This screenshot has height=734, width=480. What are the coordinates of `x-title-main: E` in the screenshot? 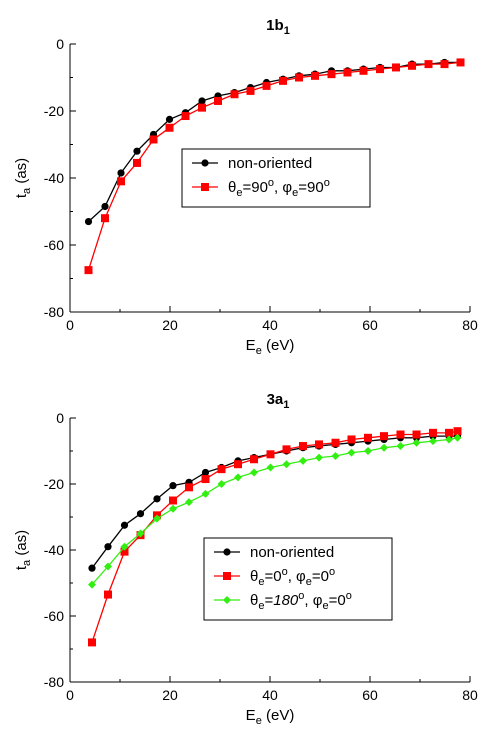 It's located at (251, 345).